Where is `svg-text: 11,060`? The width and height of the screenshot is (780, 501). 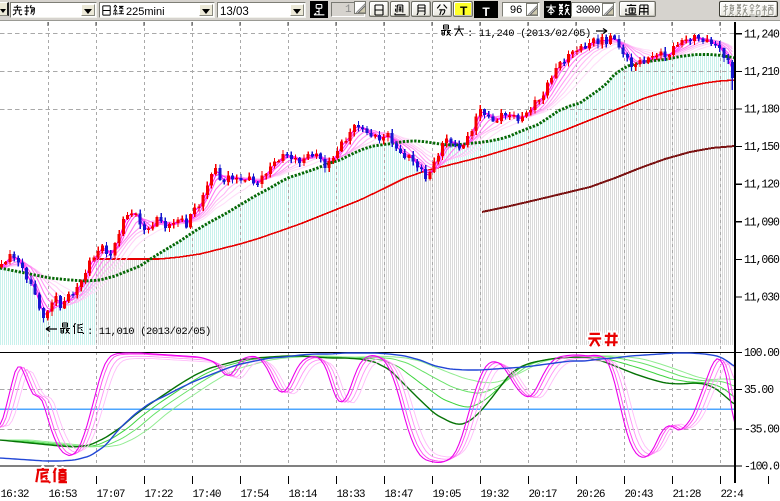 svg-text: 11,060 is located at coordinates (762, 260).